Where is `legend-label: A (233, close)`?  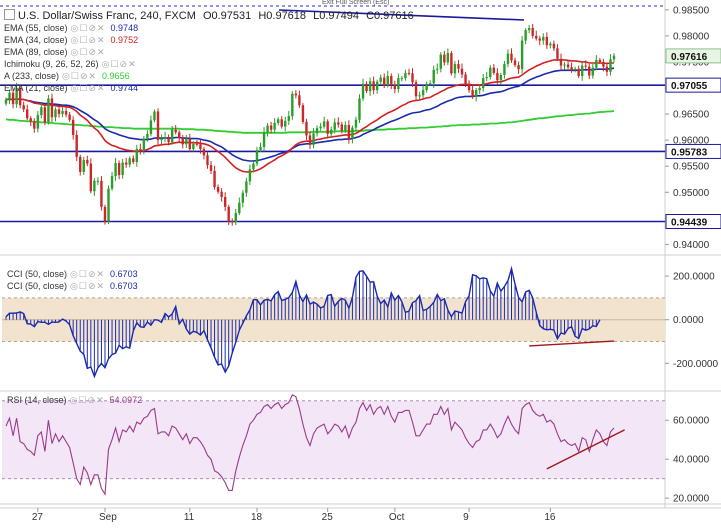 legend-label: A (233, close) is located at coordinates (32, 76).